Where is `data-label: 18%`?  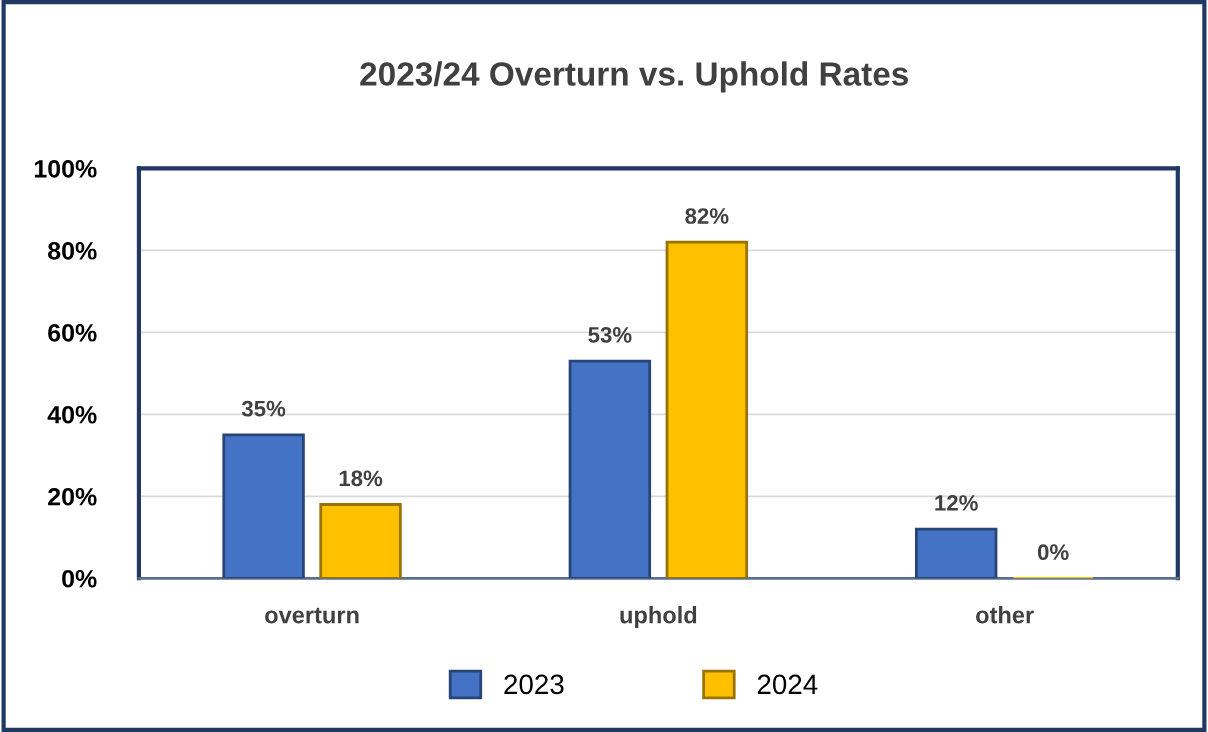 data-label: 18% is located at coordinates (361, 478).